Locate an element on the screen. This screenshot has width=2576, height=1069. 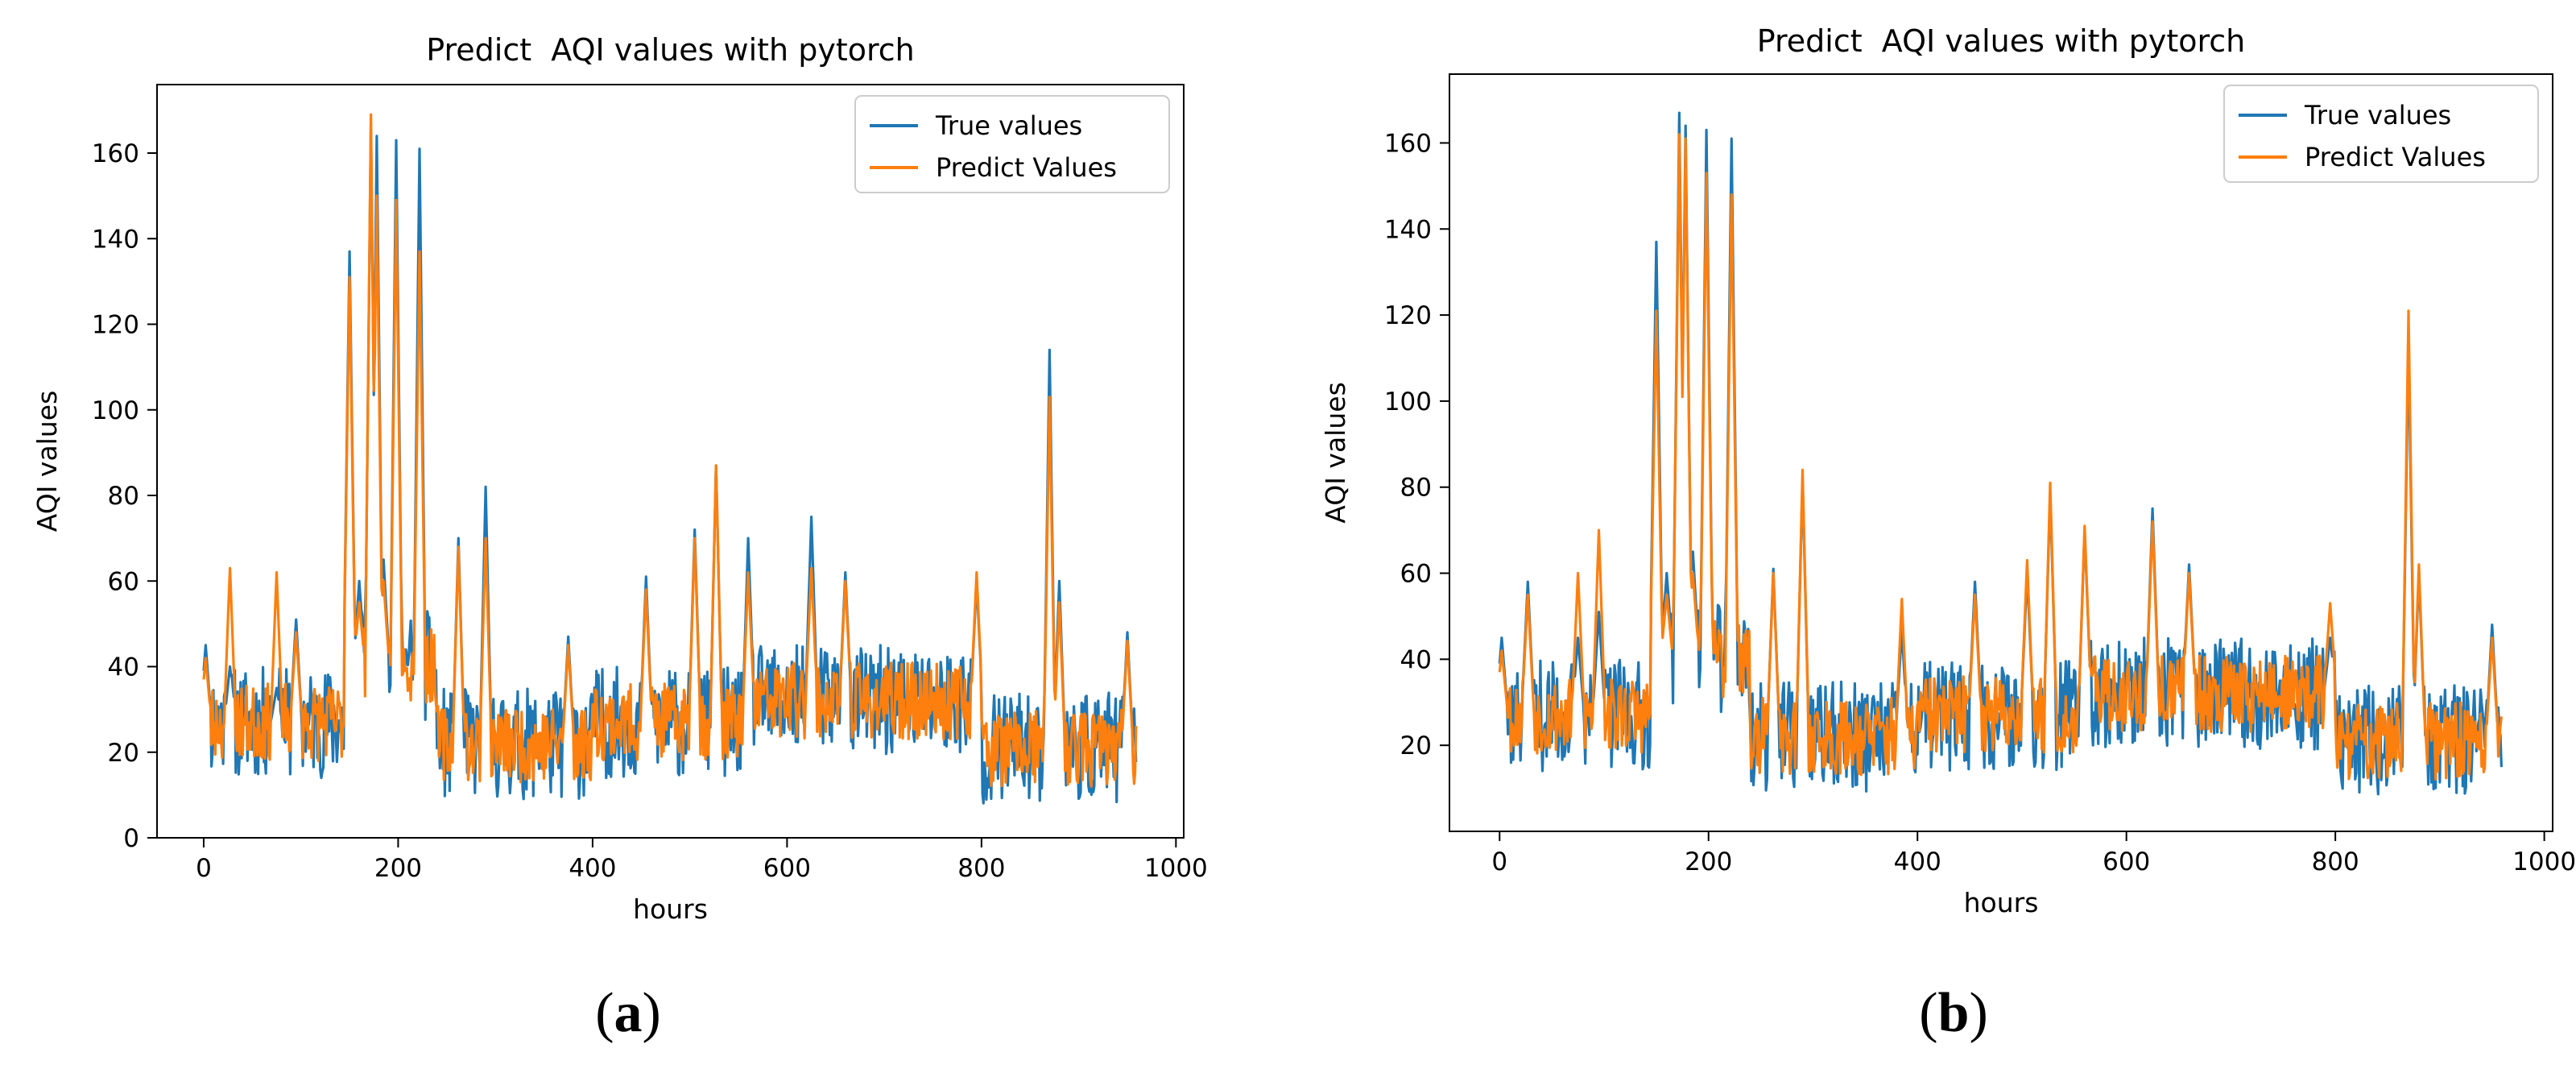
chart-b-y-tick-label-60: 60 is located at coordinates (1416, 574).